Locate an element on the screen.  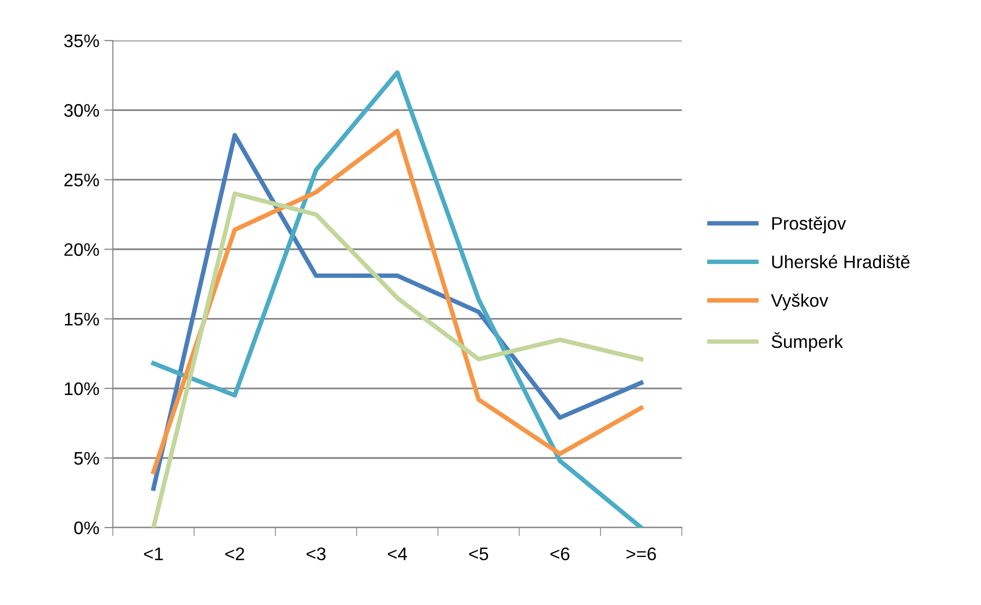
x-tick-label: <4 is located at coordinates (398, 554).